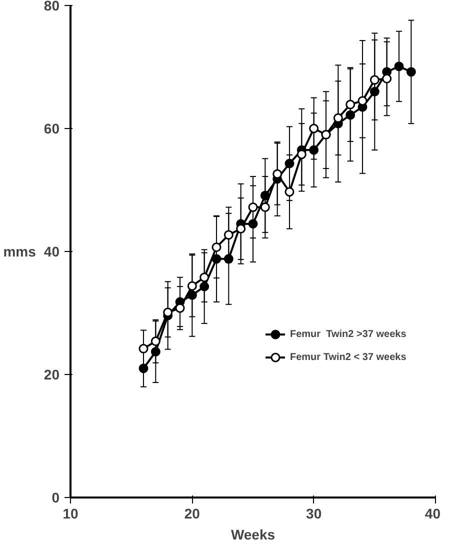 This screenshot has width=451, height=550. What do you see at coordinates (192, 514) in the screenshot?
I see `x-tick-label: 20` at bounding box center [192, 514].